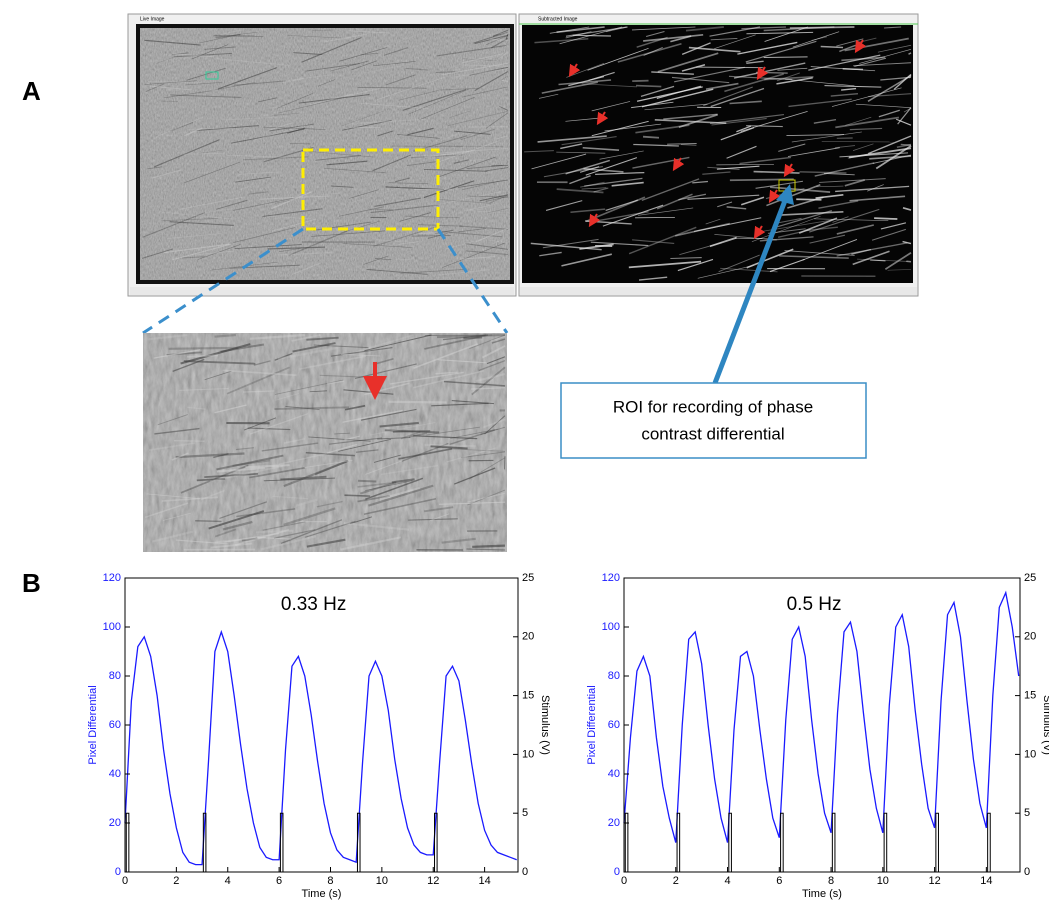 Image resolution: width=1049 pixels, height=905 pixels. I want to click on status-bar, so click(322, 291).